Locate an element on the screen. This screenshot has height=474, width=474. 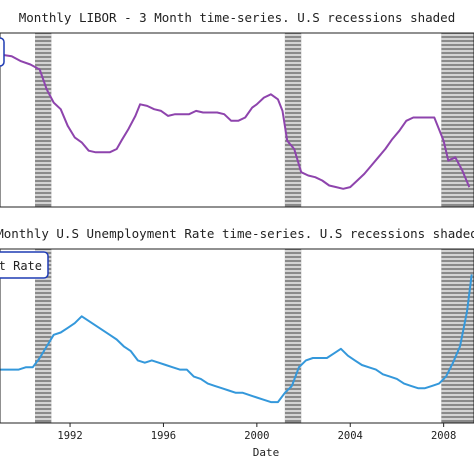
unemployment-legend: U.S Unemployment Rate is located at coordinates (24, 265).